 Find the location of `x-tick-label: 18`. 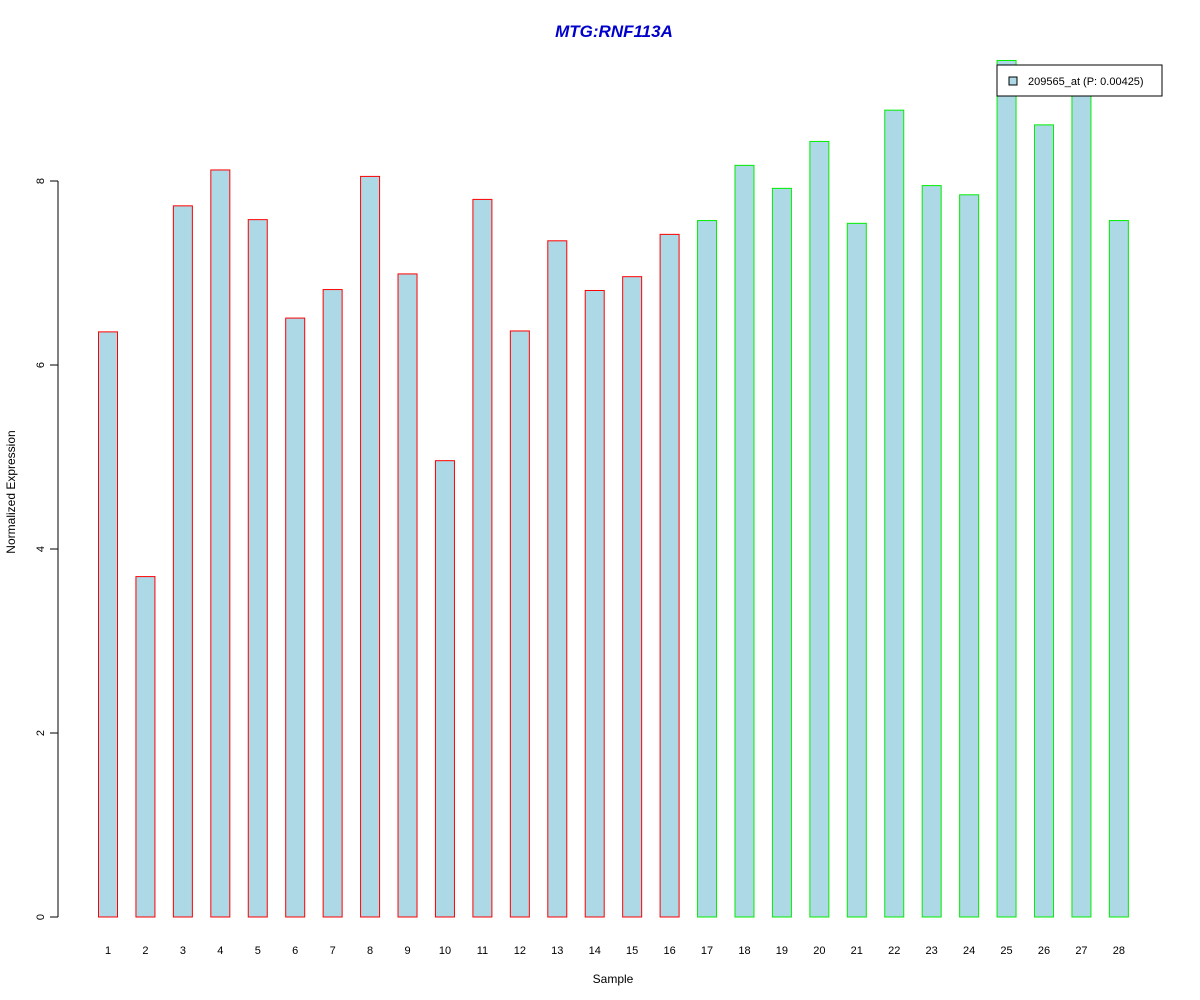

x-tick-label: 18 is located at coordinates (744, 951).